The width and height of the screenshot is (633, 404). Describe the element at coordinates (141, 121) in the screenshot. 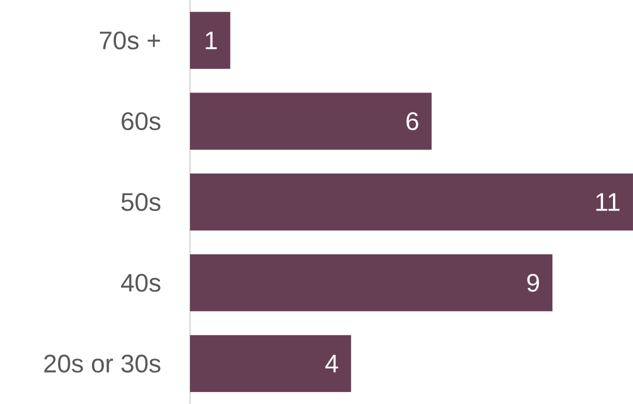

I see `y-tick-label: 60s` at that location.